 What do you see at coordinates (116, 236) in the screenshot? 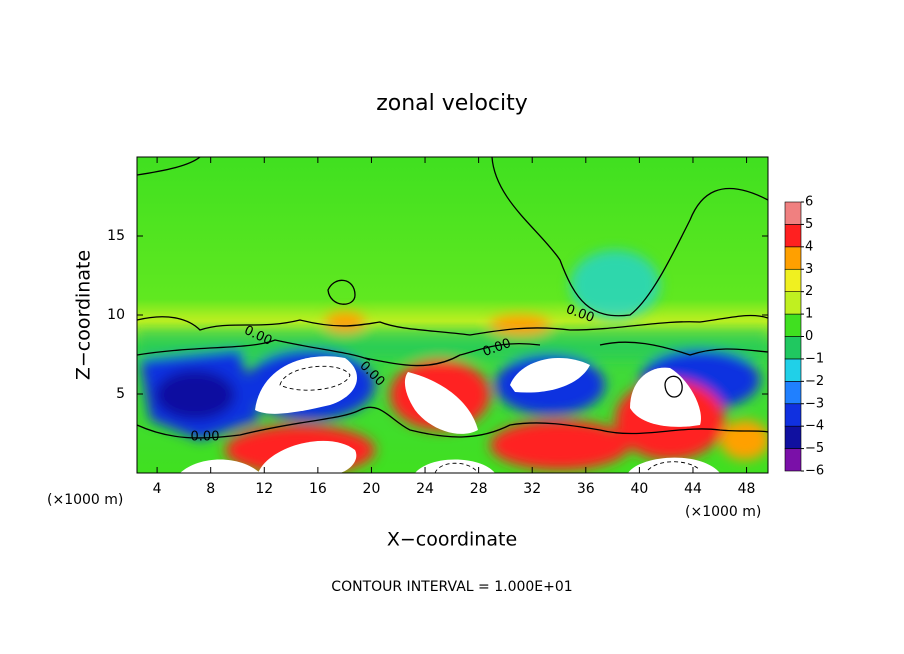
I see `y-tick-label: 15` at bounding box center [116, 236].